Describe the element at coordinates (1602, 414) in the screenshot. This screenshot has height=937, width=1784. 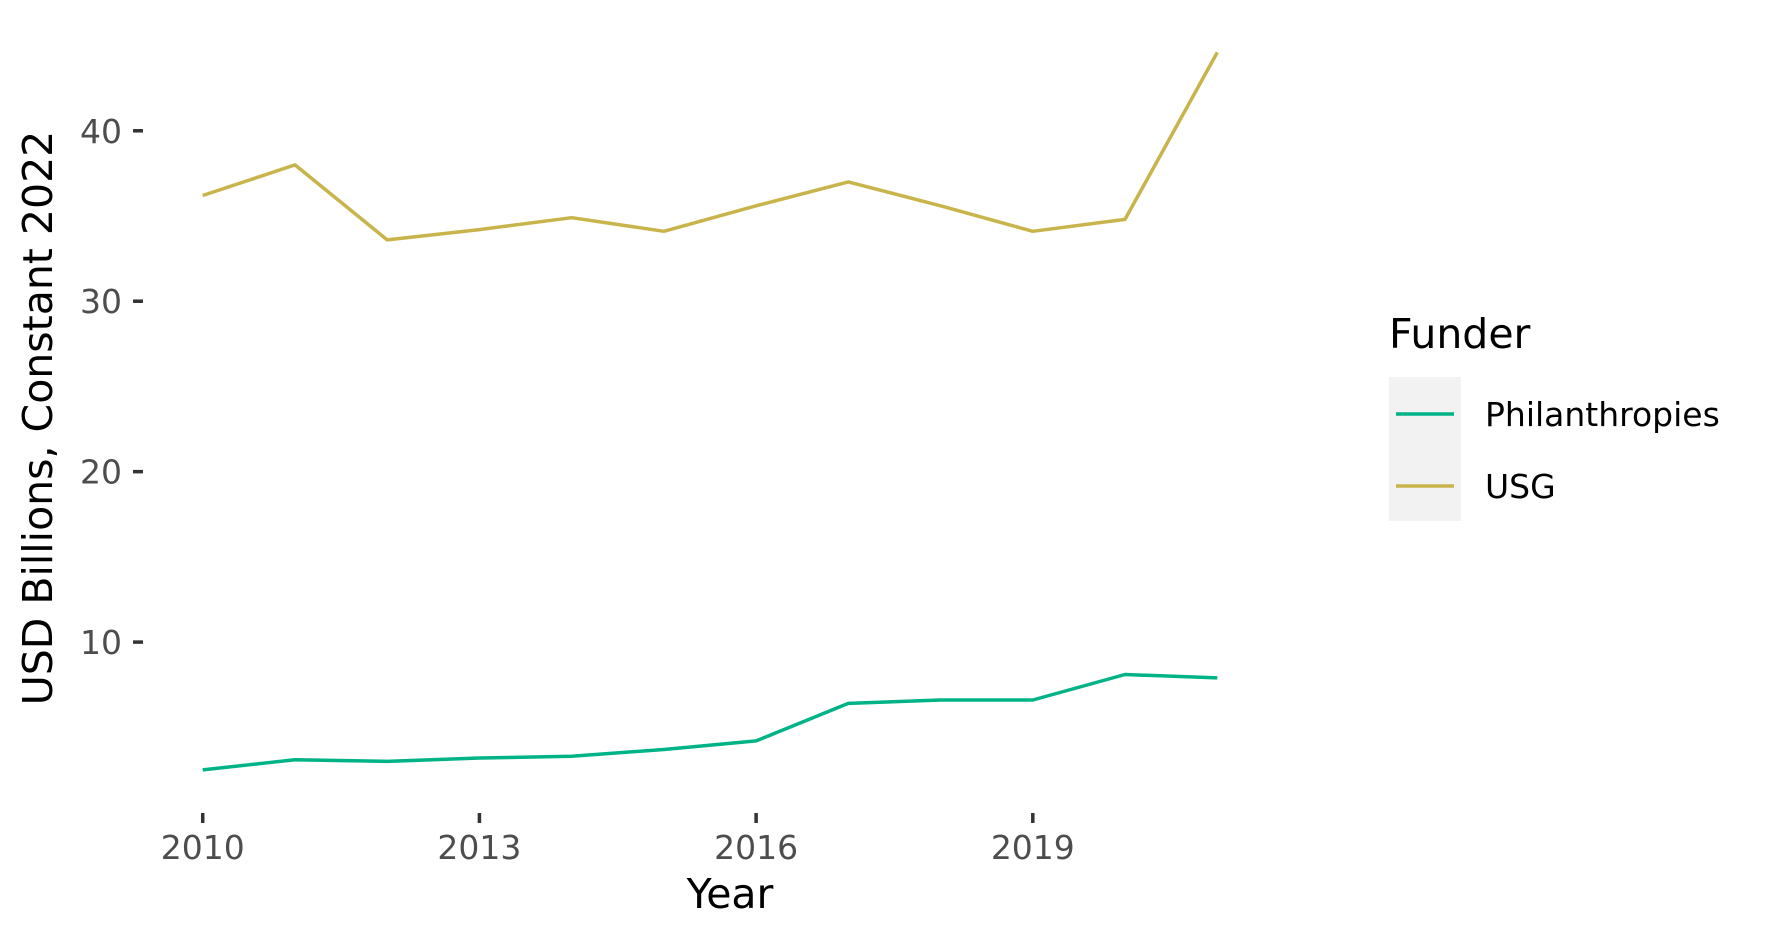
I see `legend-label-philanthropies: Philanthropies` at that location.